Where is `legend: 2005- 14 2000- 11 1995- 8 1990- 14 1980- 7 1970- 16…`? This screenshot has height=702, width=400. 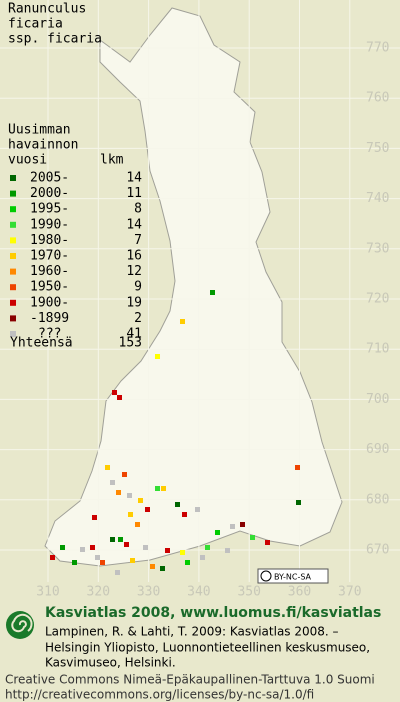
legend: 2005- 14 2000- 11 1995- 8 1990- 14 1980- 7 1970- 16… is located at coordinates (76, 256).